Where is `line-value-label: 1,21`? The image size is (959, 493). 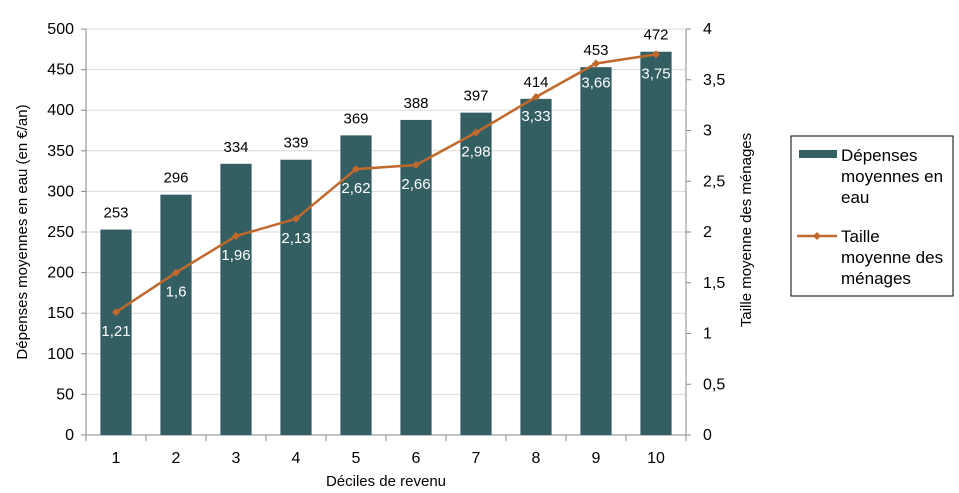 line-value-label: 1,21 is located at coordinates (115, 331).